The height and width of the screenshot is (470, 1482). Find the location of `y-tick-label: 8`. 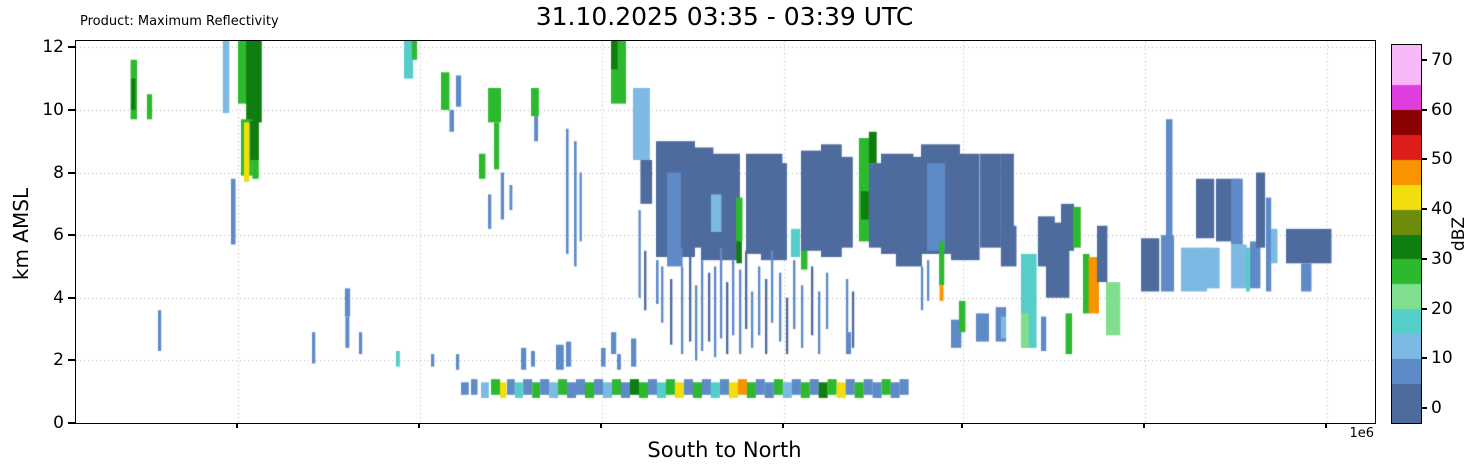

y-tick-label: 8 is located at coordinates (58, 172).